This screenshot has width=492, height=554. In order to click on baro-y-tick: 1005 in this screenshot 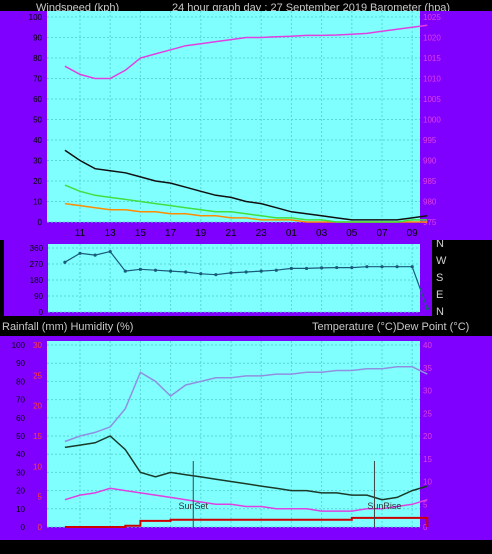, I will do `click(432, 99)`.